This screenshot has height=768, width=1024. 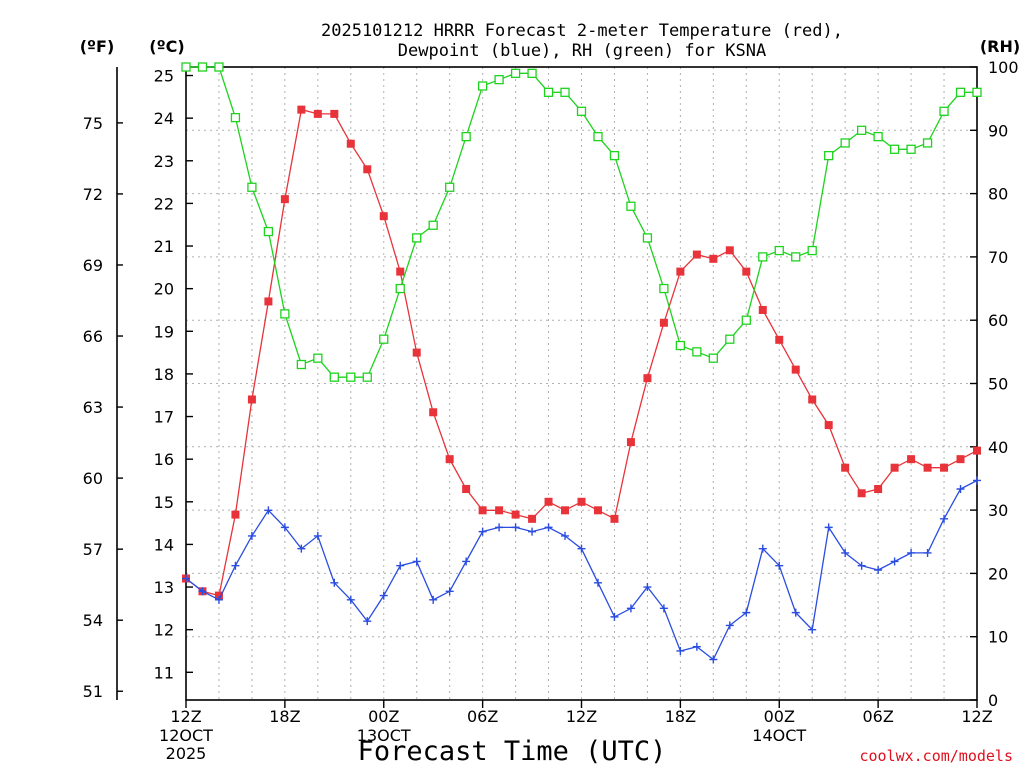 I want to click on celsius-tick-label: 14, so click(x=164, y=544).